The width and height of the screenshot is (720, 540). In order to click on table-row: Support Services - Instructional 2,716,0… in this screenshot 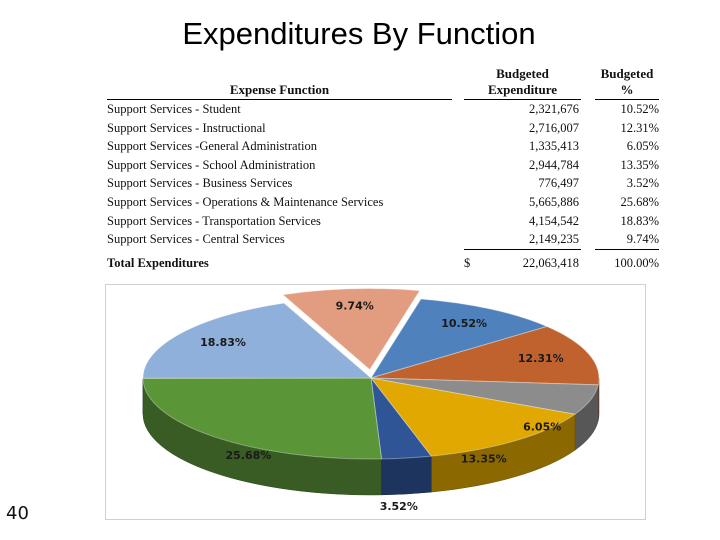, I will do `click(383, 128)`.